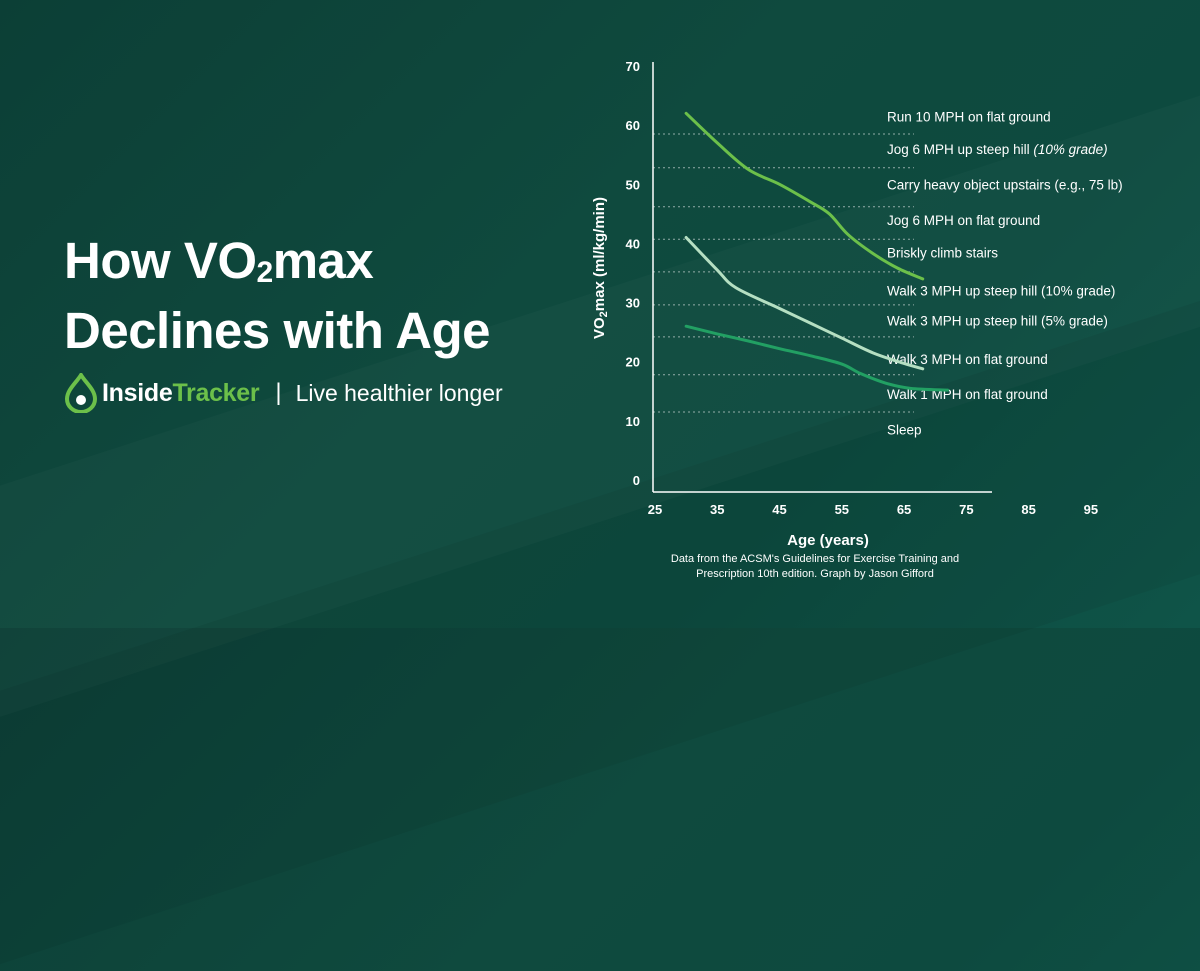 Image resolution: width=1200 pixels, height=971 pixels. Describe the element at coordinates (636, 480) in the screenshot. I see `y-tick-label: 0` at that location.